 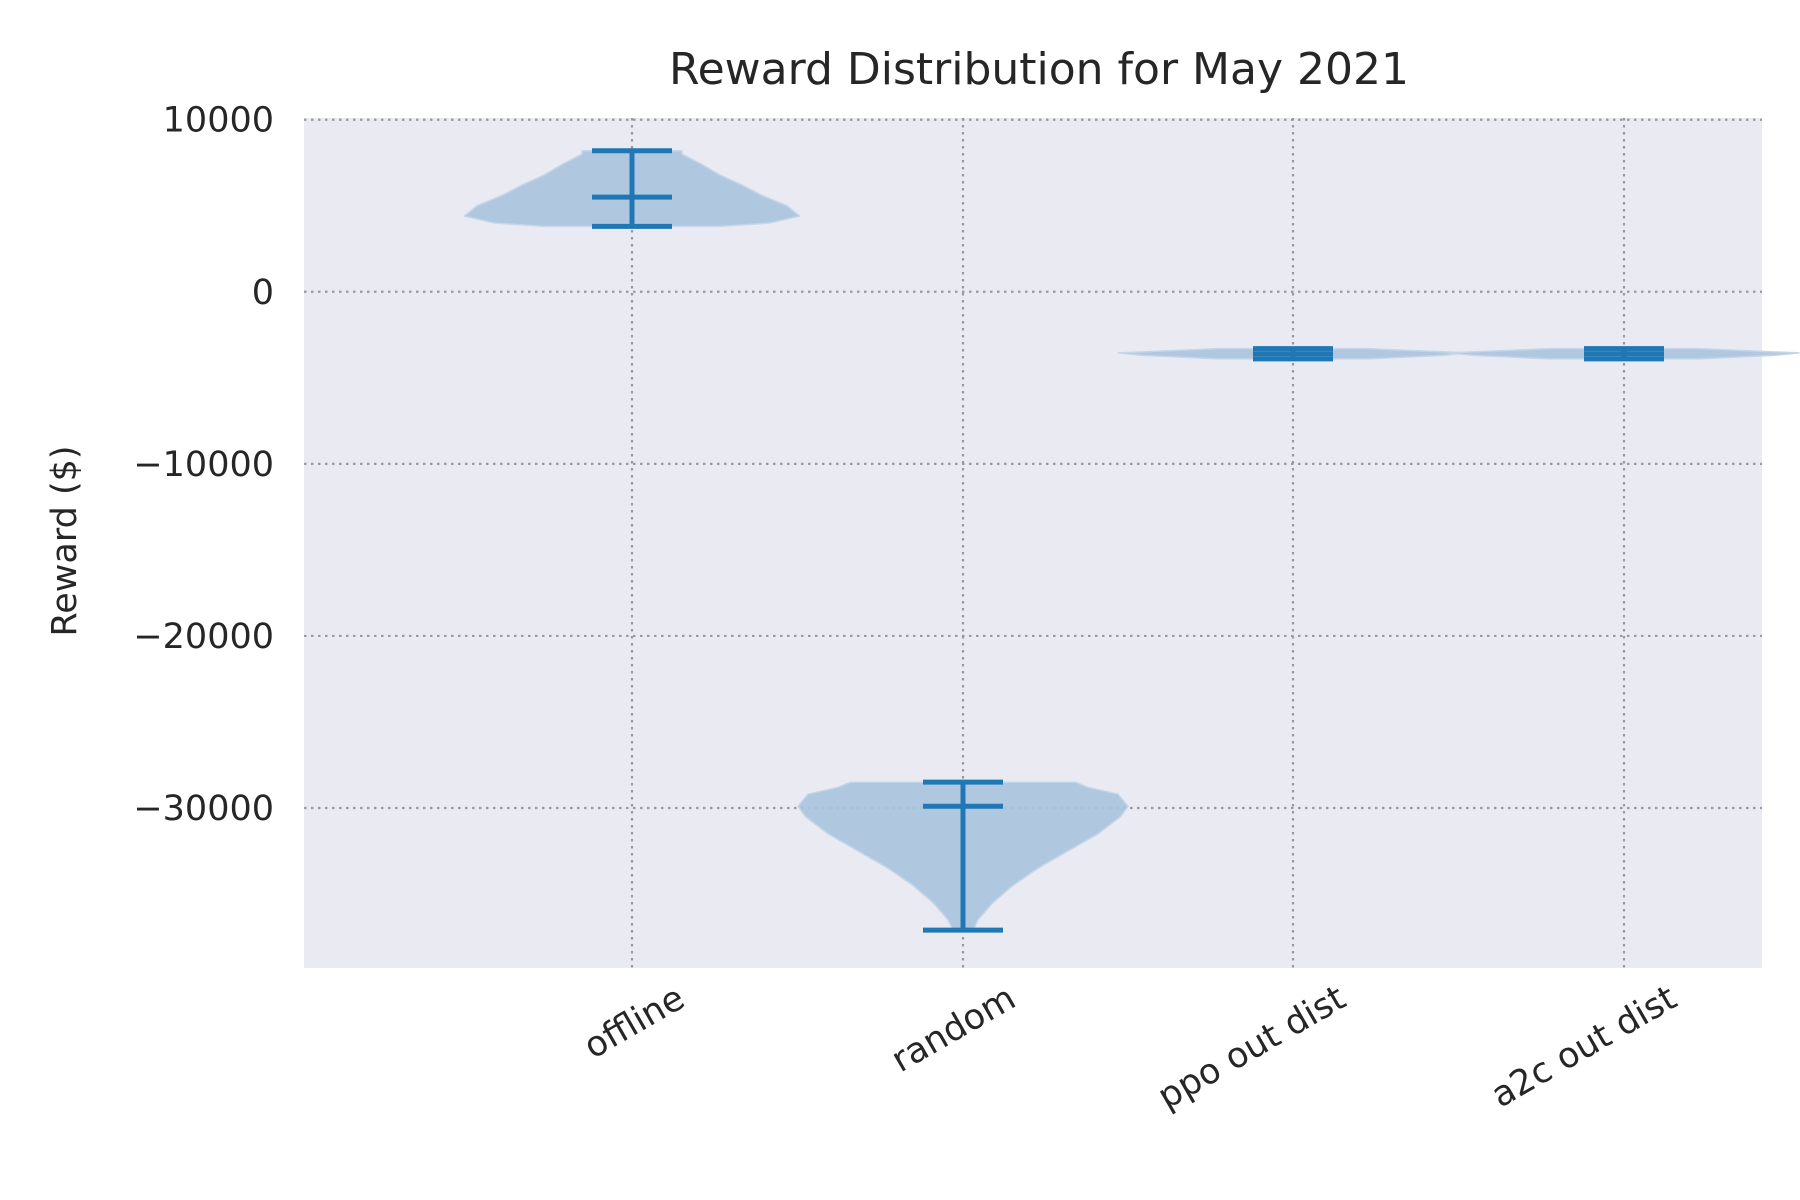 I want to click on x-tick-label: a2c out dist, so click(x=1584, y=1047).